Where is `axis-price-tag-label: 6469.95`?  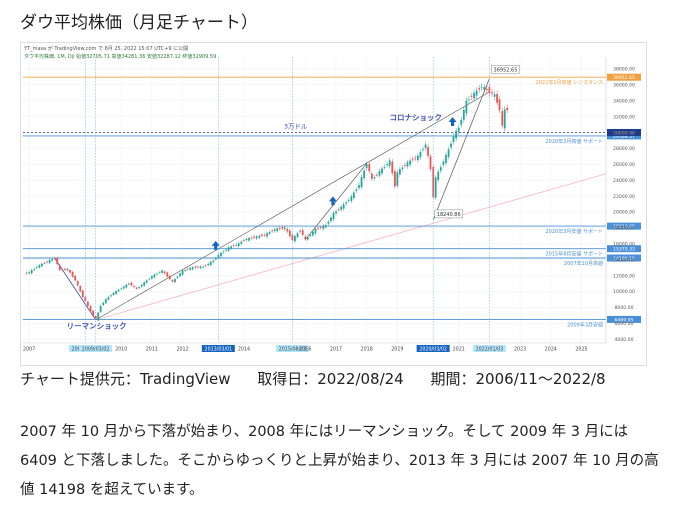
axis-price-tag-label: 6469.95 is located at coordinates (624, 320).